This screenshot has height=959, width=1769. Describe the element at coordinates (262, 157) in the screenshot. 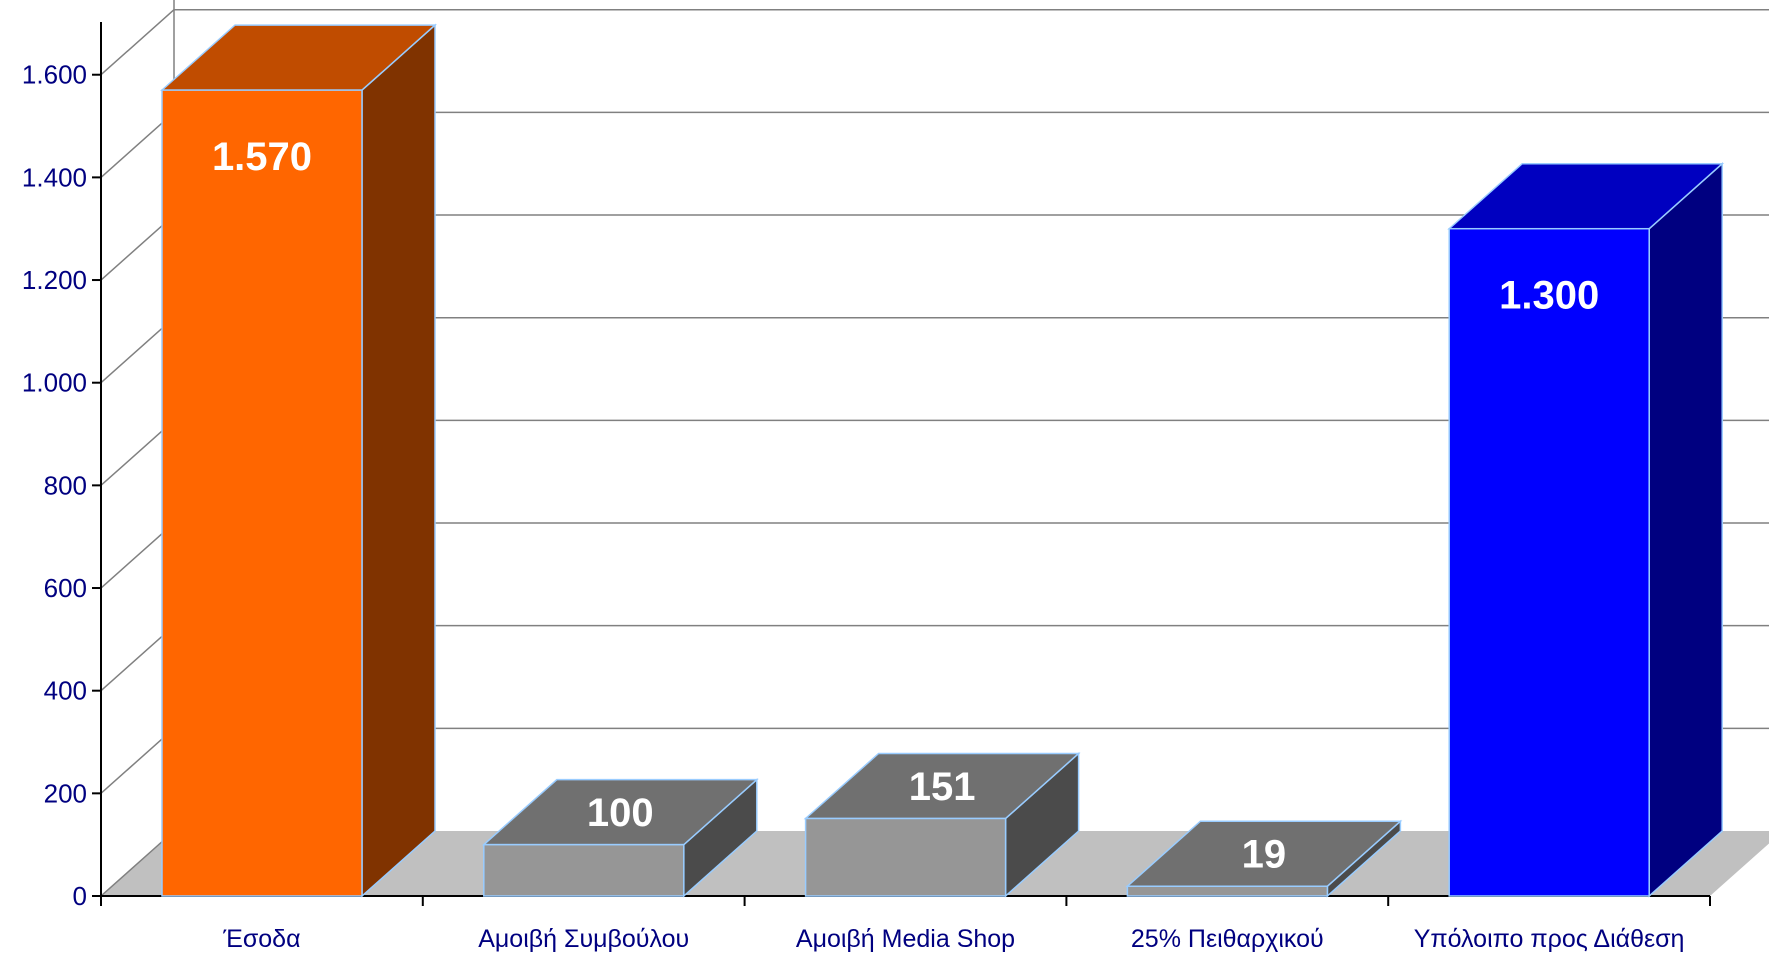

I see `data-label-0: 1.570` at that location.